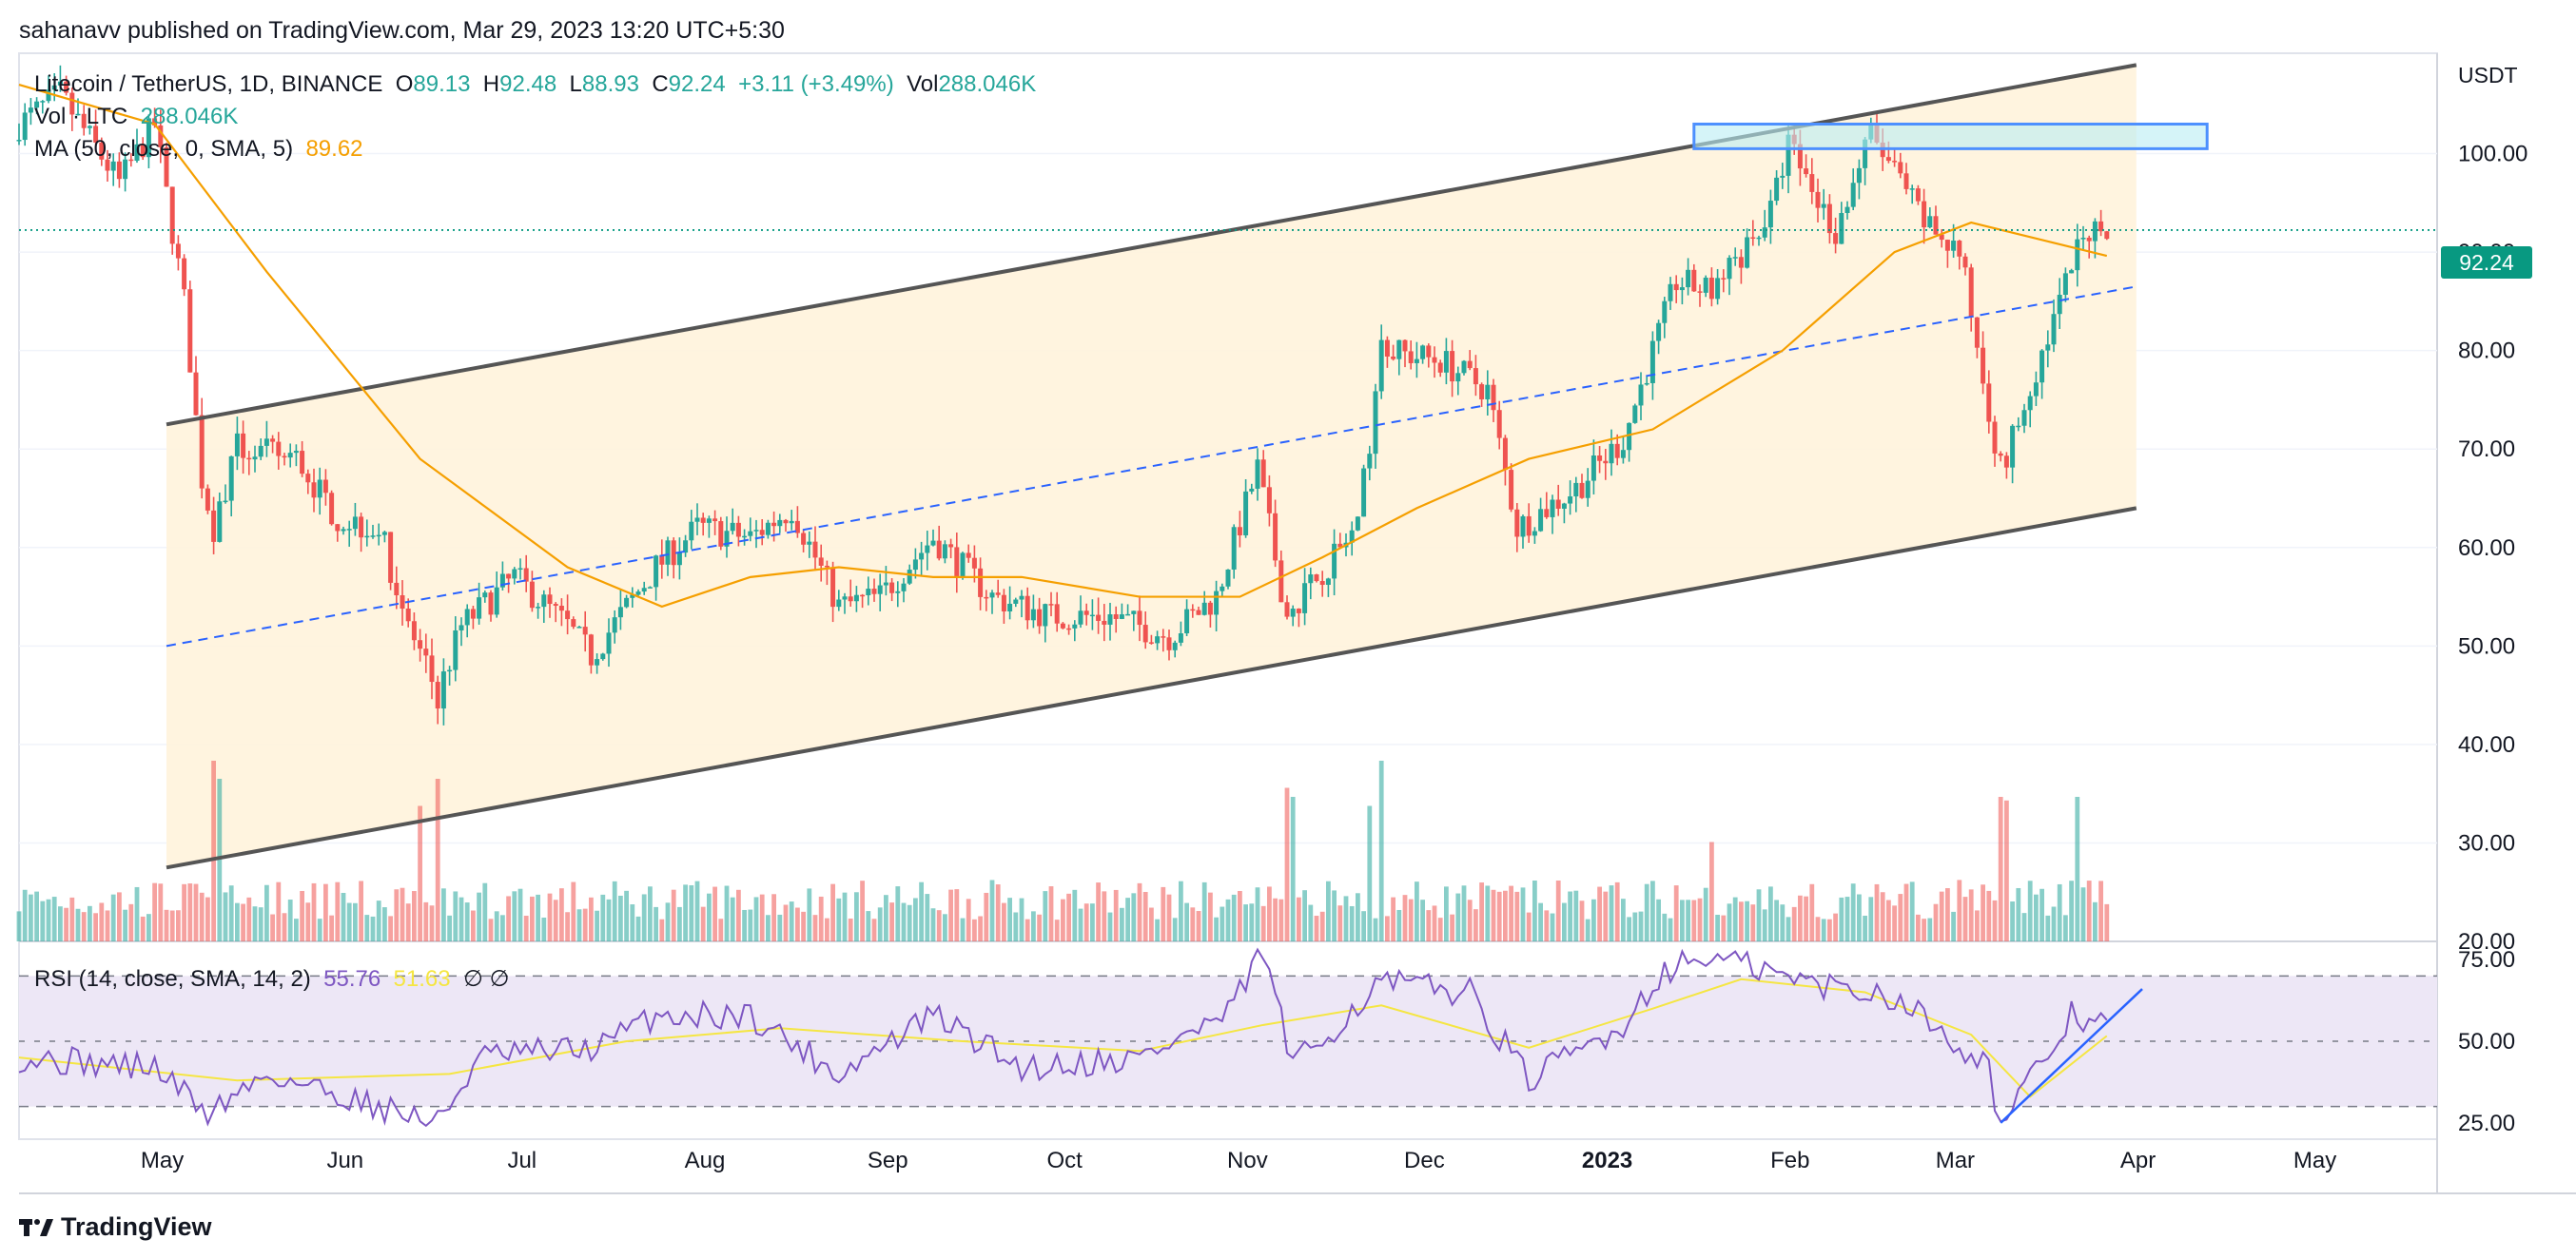  Describe the element at coordinates (575, 84) in the screenshot. I see `low-label: L` at that location.